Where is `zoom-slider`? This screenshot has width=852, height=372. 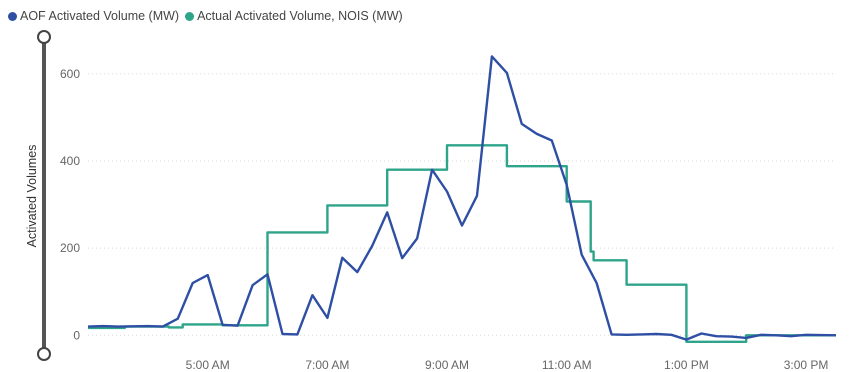 zoom-slider is located at coordinates (44, 195).